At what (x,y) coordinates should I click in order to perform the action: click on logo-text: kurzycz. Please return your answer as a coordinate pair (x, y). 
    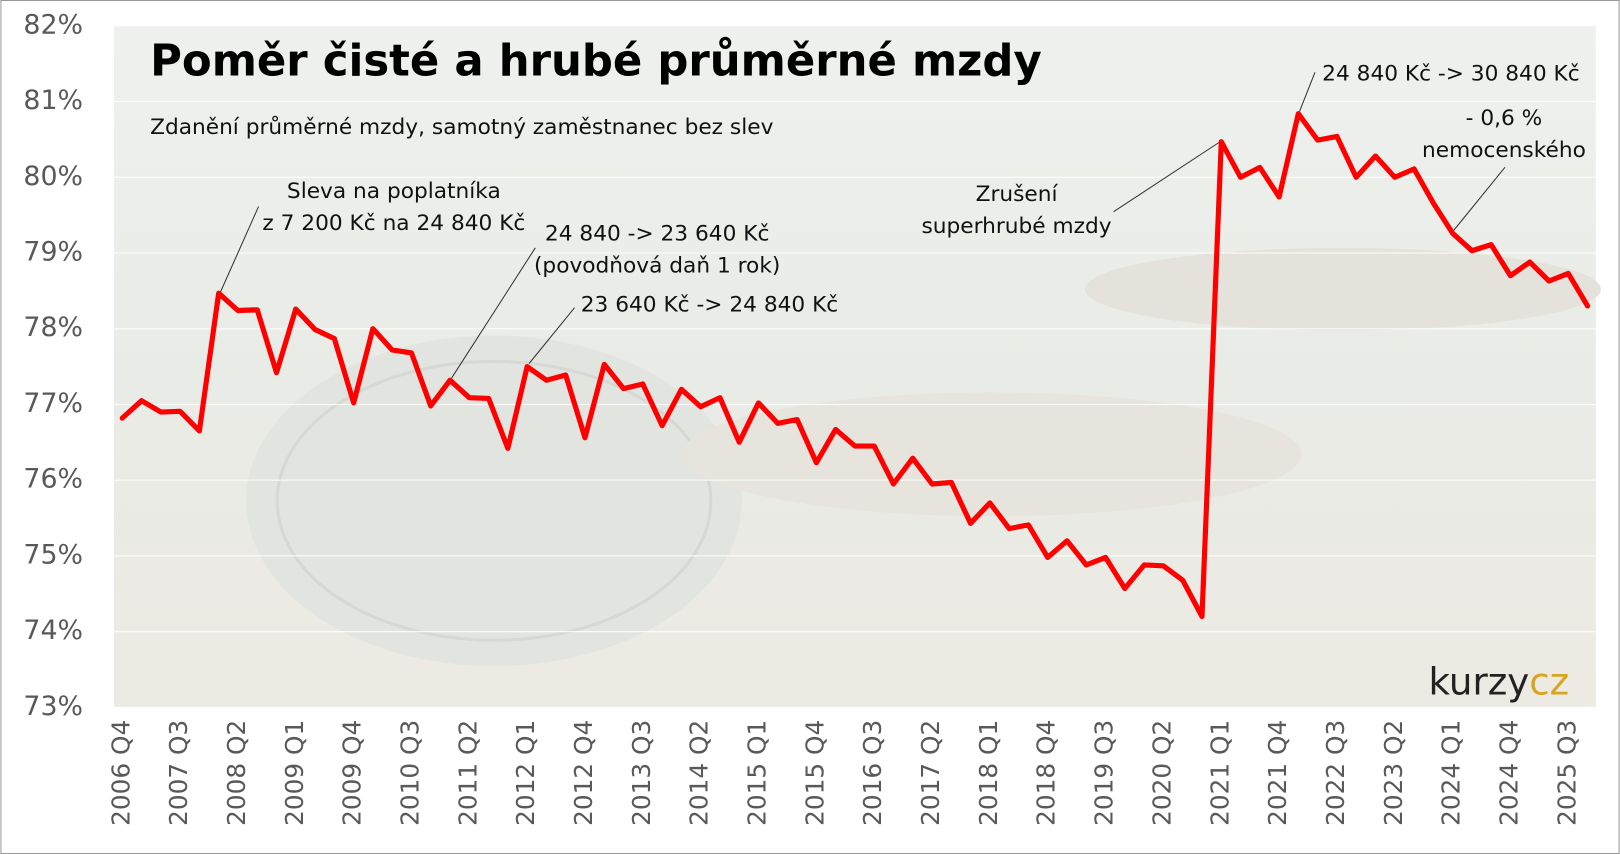
    Looking at the image, I should click on (1499, 681).